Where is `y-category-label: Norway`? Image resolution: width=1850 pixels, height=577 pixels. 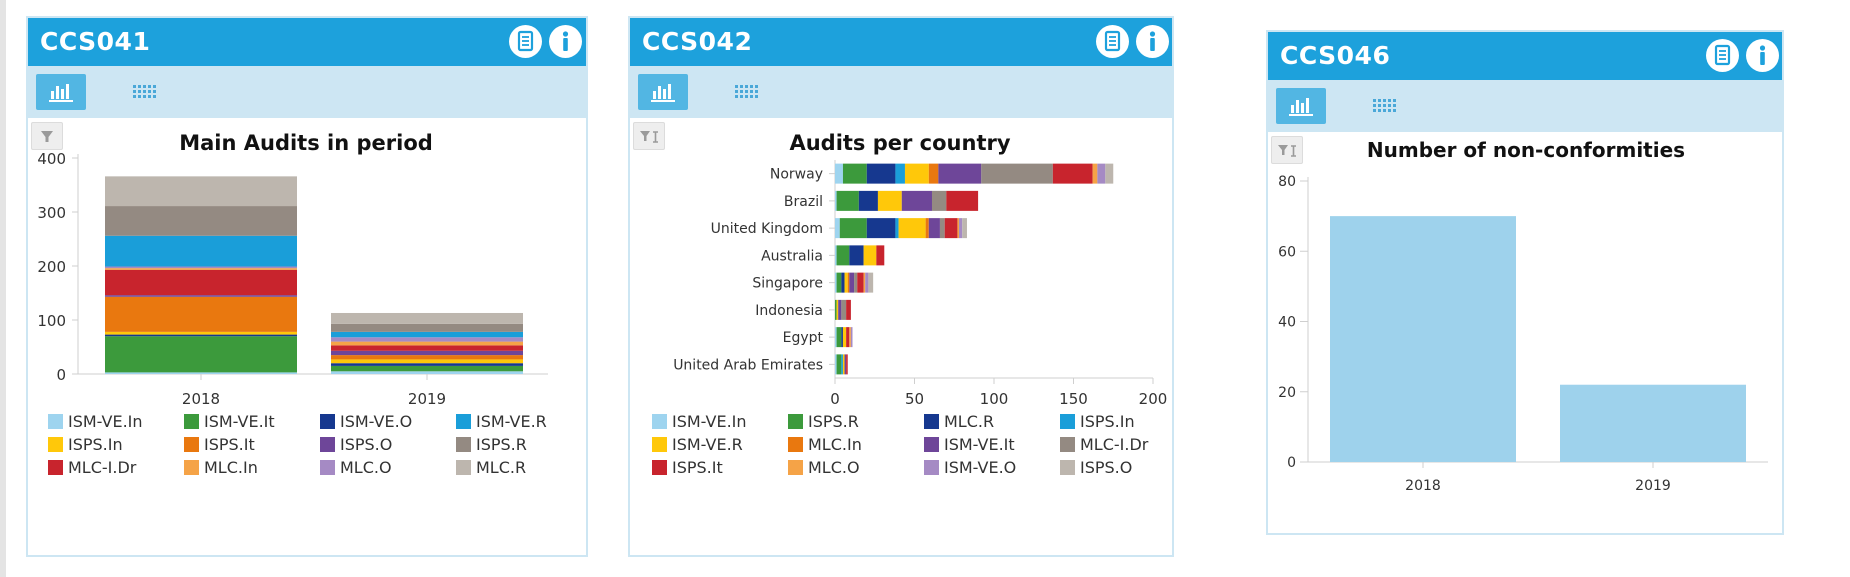
y-category-label: Norway is located at coordinates (796, 175).